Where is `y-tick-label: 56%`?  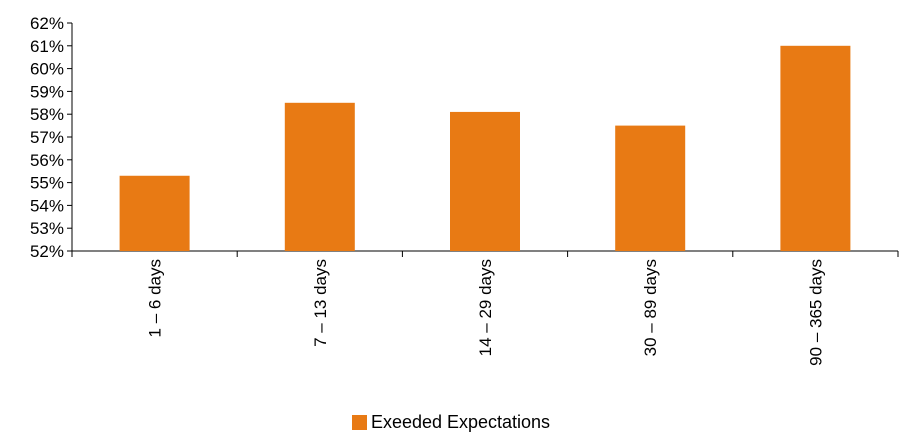 y-tick-label: 56% is located at coordinates (47, 160).